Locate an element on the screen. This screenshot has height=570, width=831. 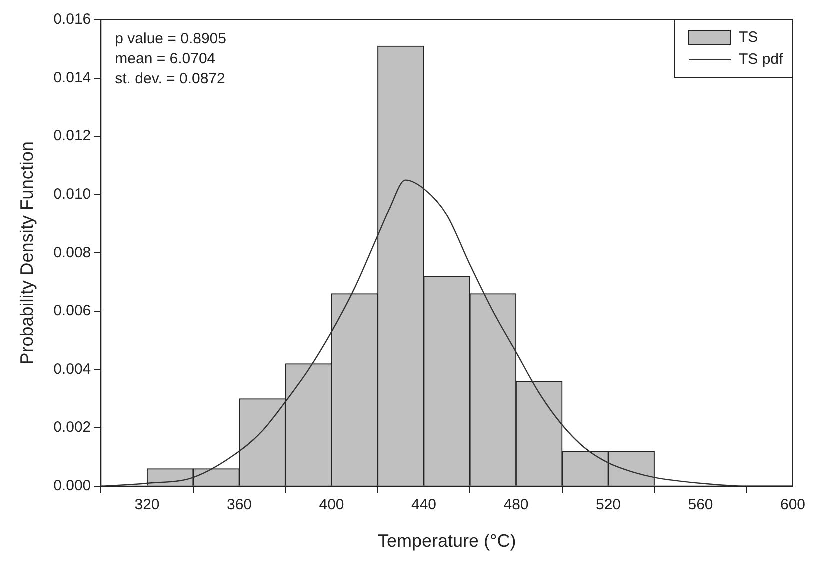
x-tick-label: 560 is located at coordinates (701, 505).